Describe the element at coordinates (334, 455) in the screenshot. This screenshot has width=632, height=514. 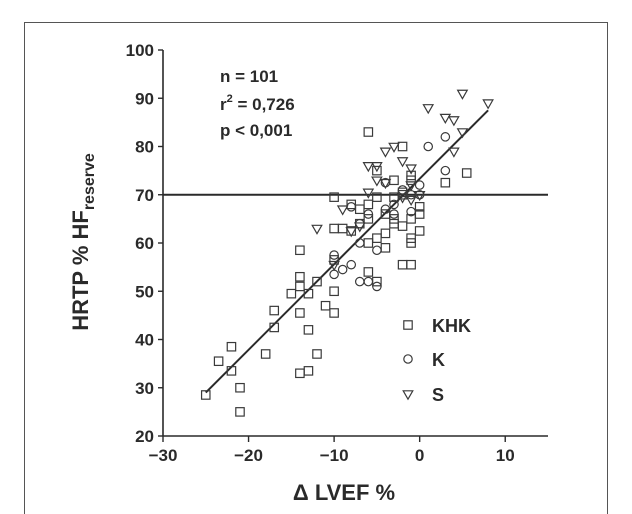
I see `x-tick-label: −10` at that location.